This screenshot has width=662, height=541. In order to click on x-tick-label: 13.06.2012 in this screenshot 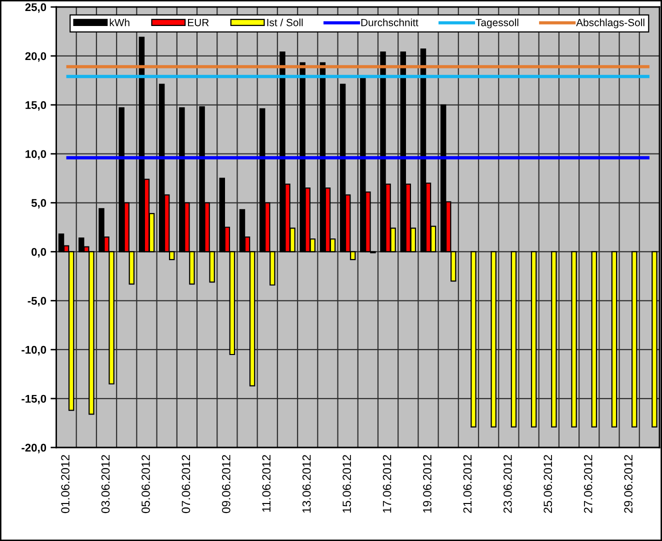, I will do `click(306, 484)`.